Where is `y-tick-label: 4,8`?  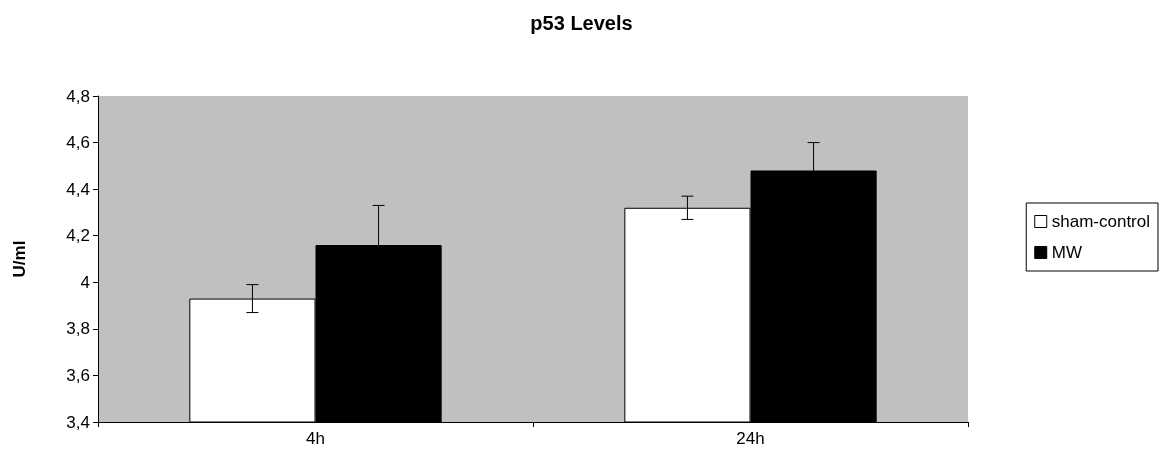 y-tick-label: 4,8 is located at coordinates (78, 96).